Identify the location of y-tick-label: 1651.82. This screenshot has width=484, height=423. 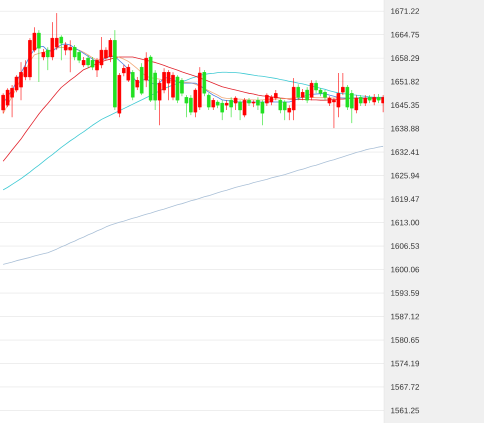
(405, 81).